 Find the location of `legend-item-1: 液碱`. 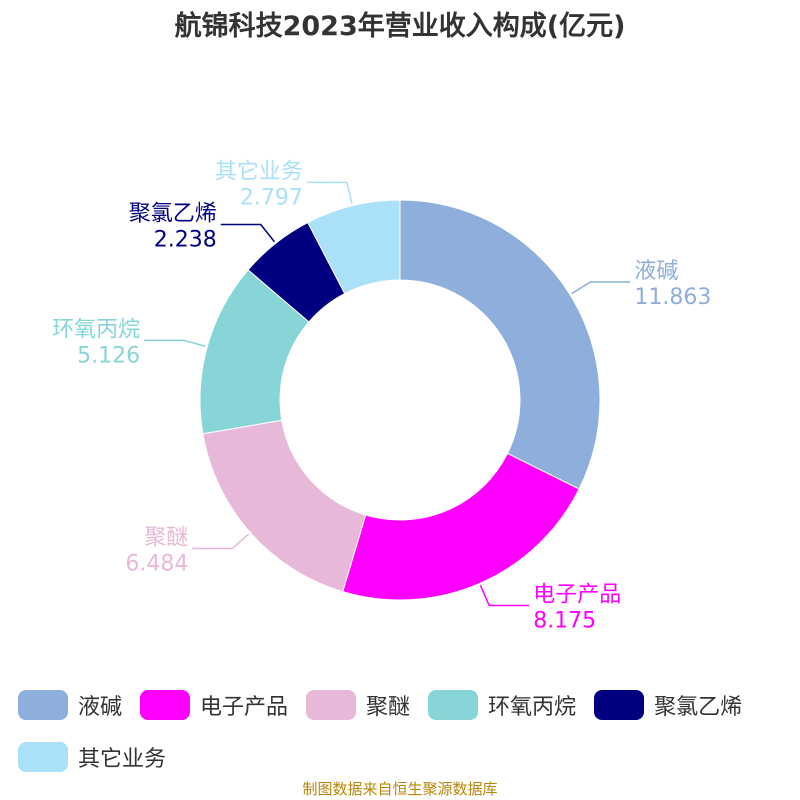

legend-item-1: 液碱 is located at coordinates (70, 705).